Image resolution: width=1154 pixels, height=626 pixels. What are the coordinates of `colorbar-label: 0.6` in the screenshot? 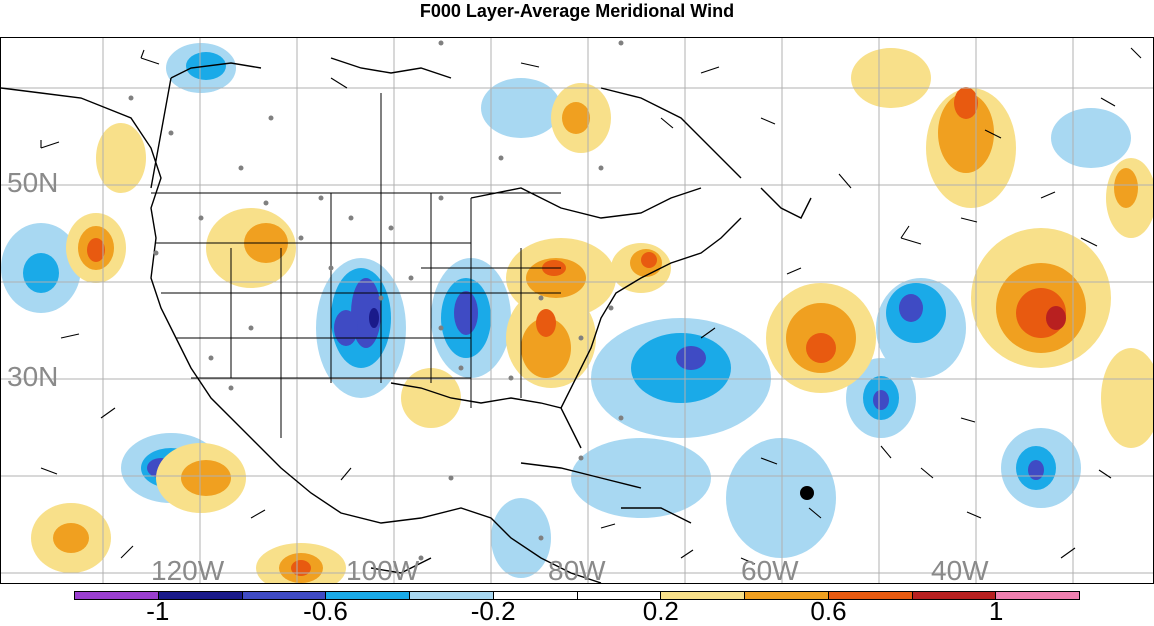 It's located at (828, 611).